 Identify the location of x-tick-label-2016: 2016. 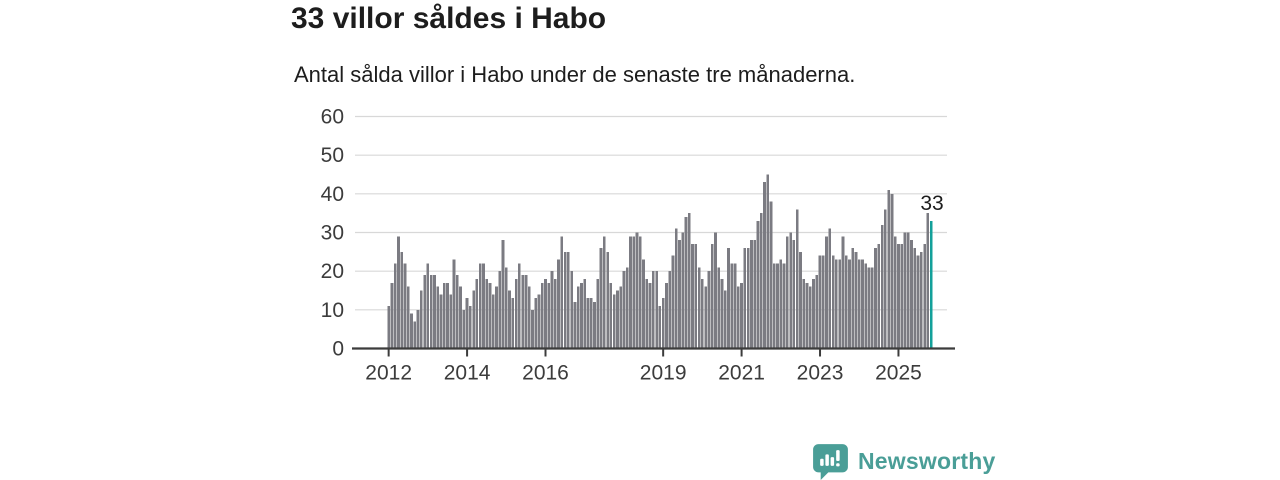
(545, 373).